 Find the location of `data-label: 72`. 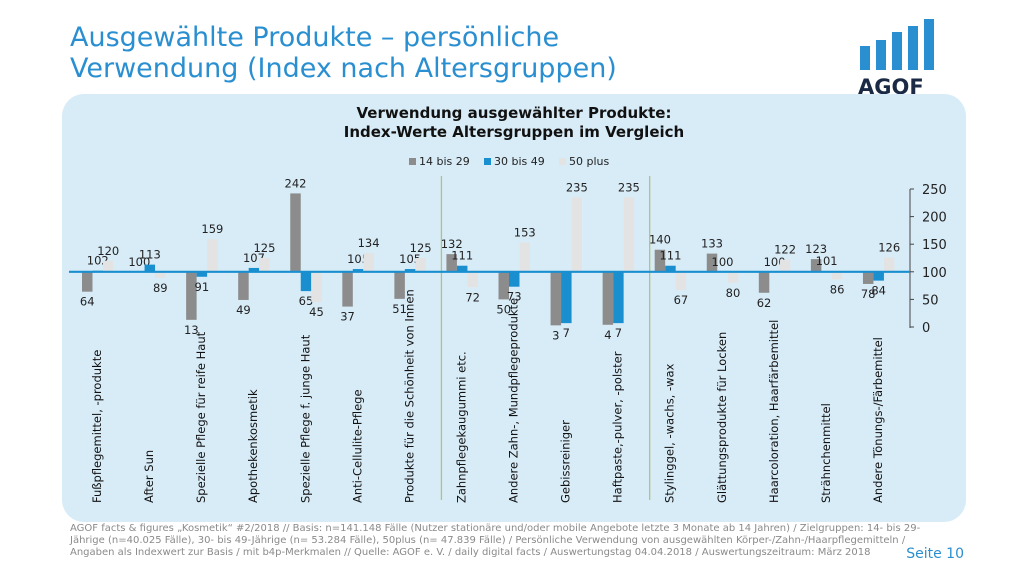

data-label: 72 is located at coordinates (472, 297).